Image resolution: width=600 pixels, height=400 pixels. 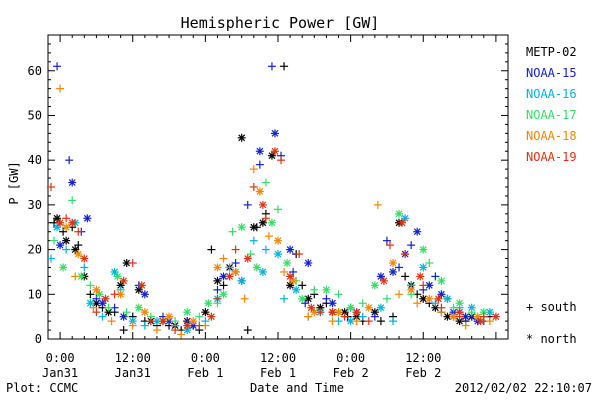 What do you see at coordinates (35, 160) in the screenshot?
I see `y-tick-label: 40` at bounding box center [35, 160].